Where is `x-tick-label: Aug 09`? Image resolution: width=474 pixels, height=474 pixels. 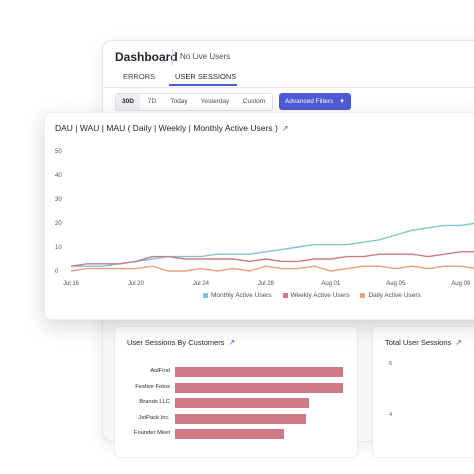 x-tick-label: Aug 09 is located at coordinates (461, 284).